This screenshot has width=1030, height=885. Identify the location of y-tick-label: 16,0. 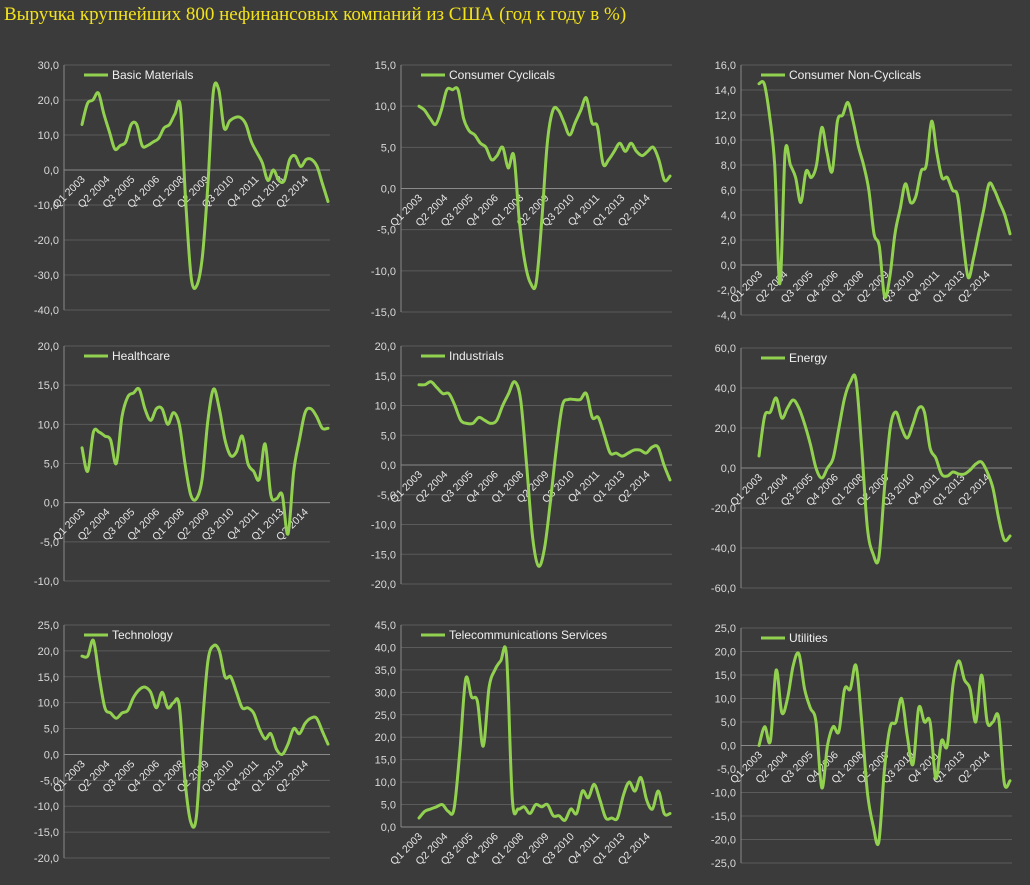
(725, 66).